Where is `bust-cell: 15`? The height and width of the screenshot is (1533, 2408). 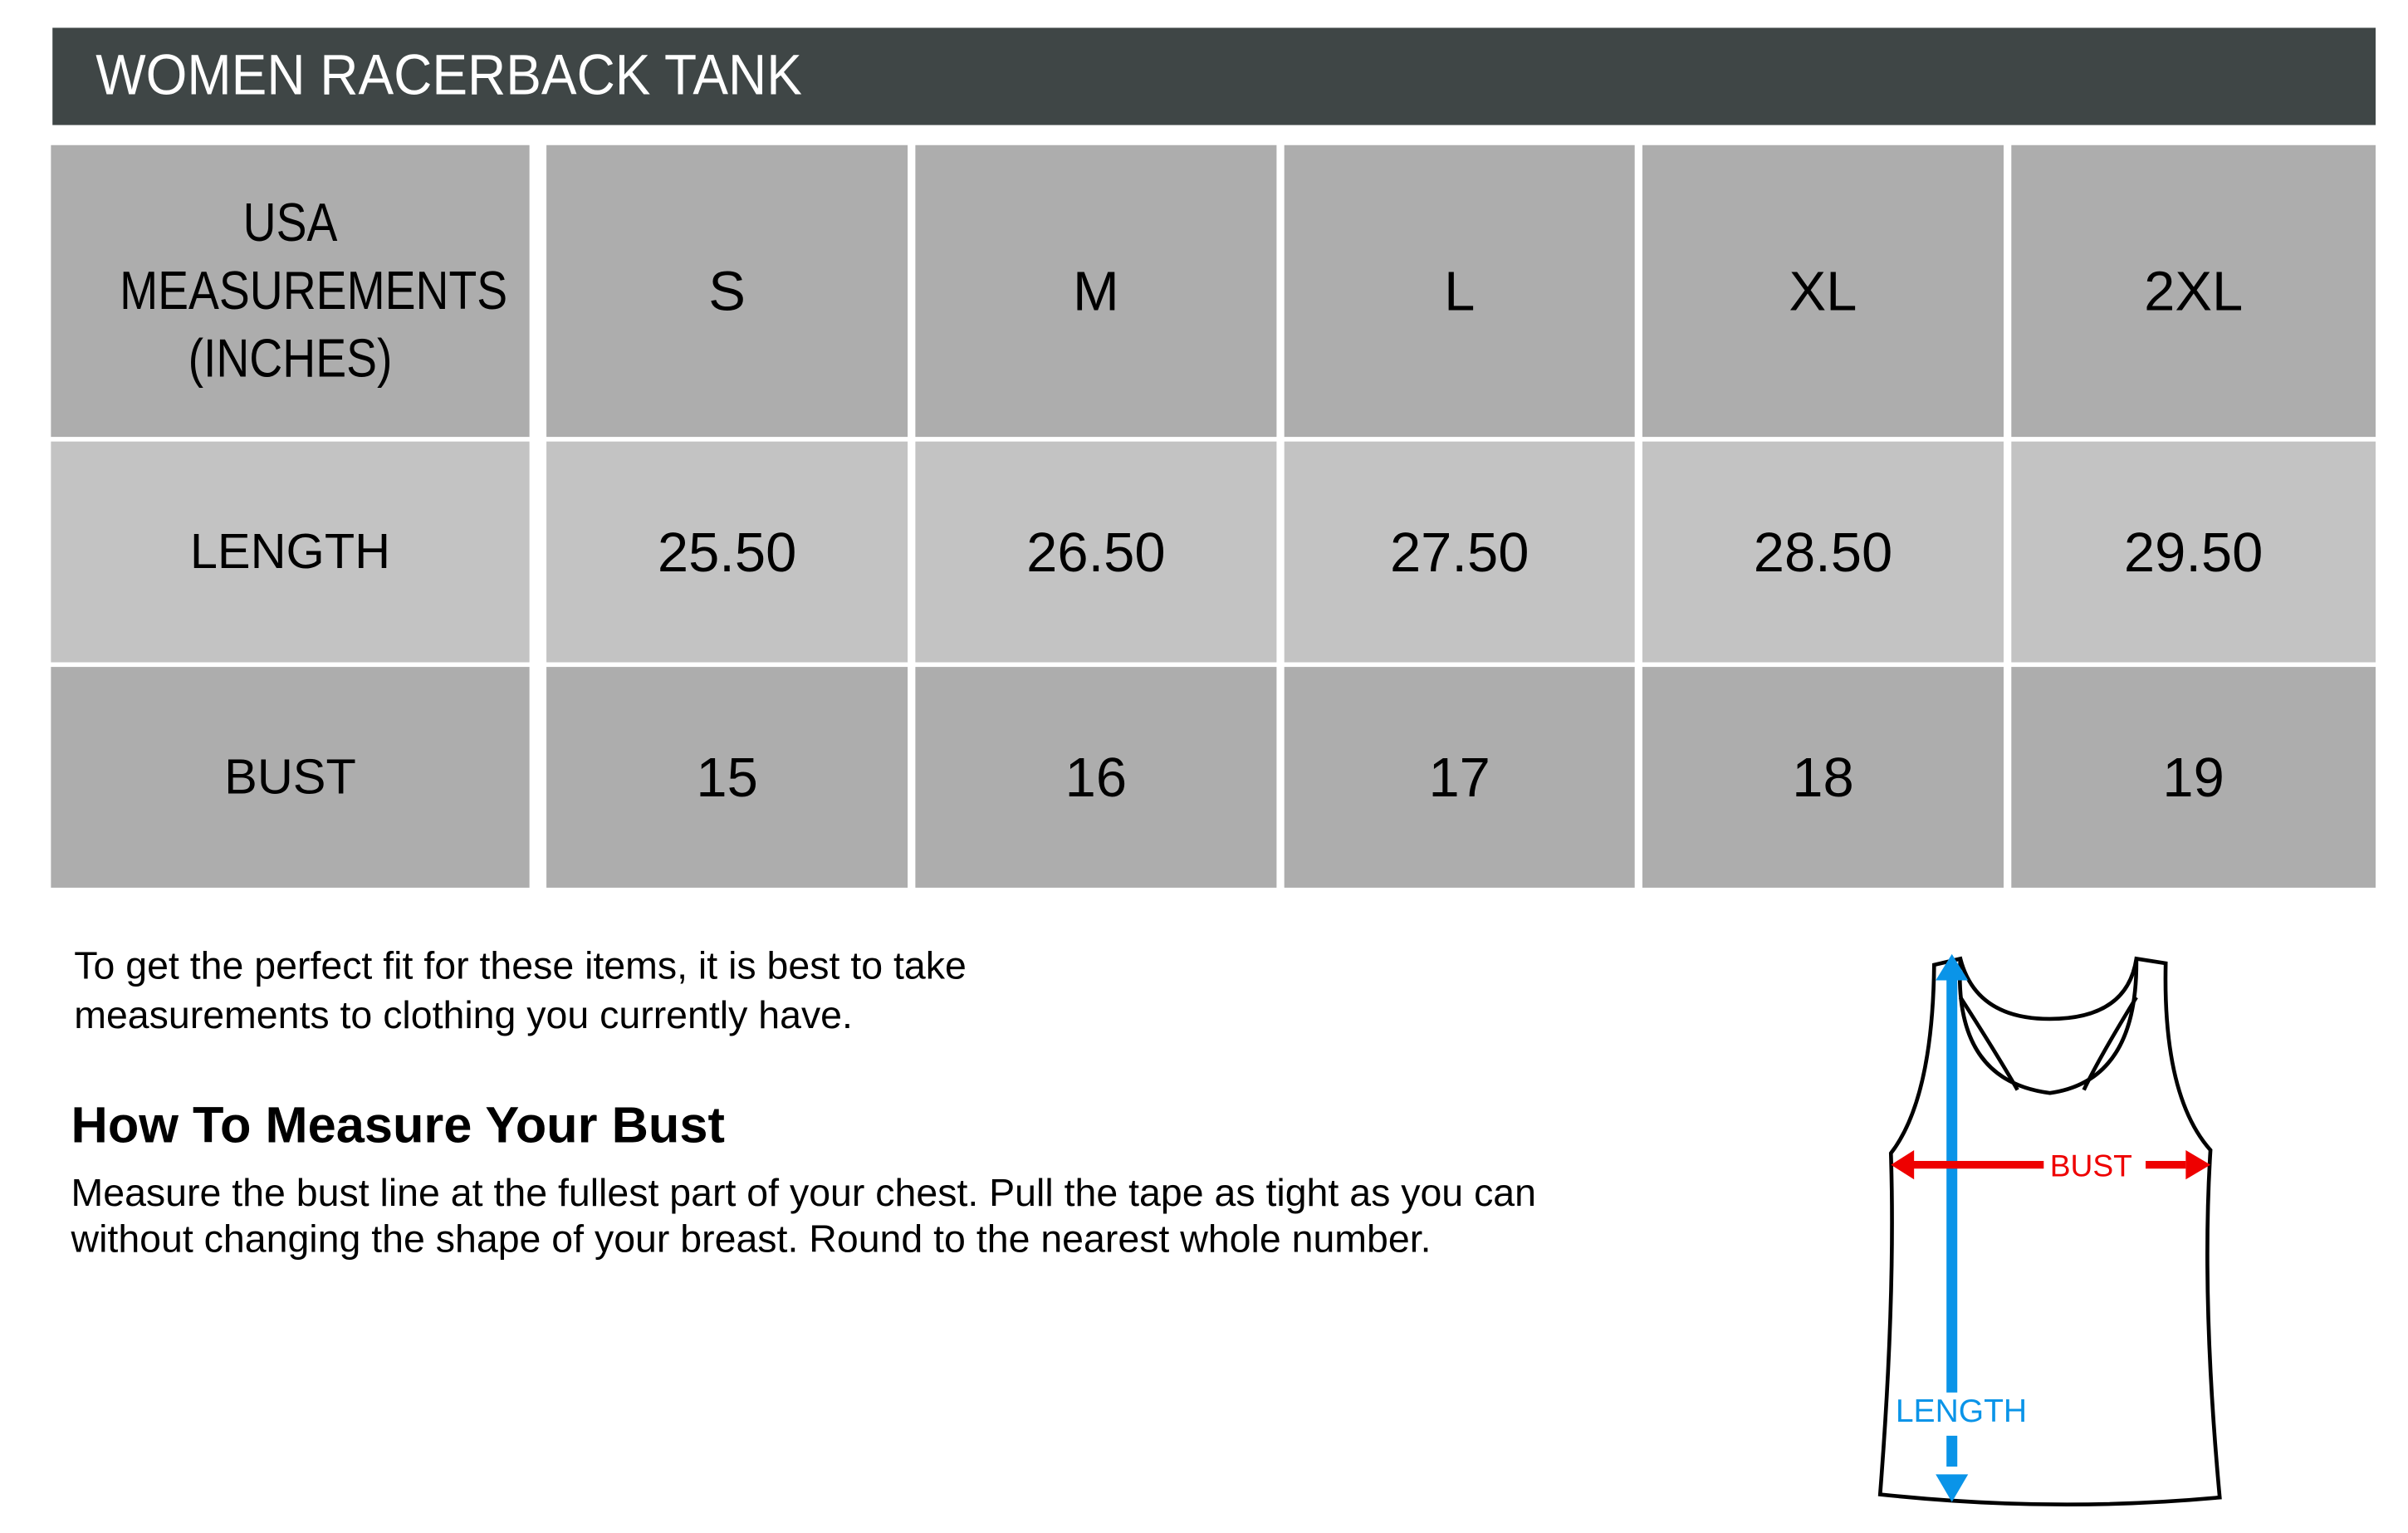
bust-cell: 15 is located at coordinates (727, 778).